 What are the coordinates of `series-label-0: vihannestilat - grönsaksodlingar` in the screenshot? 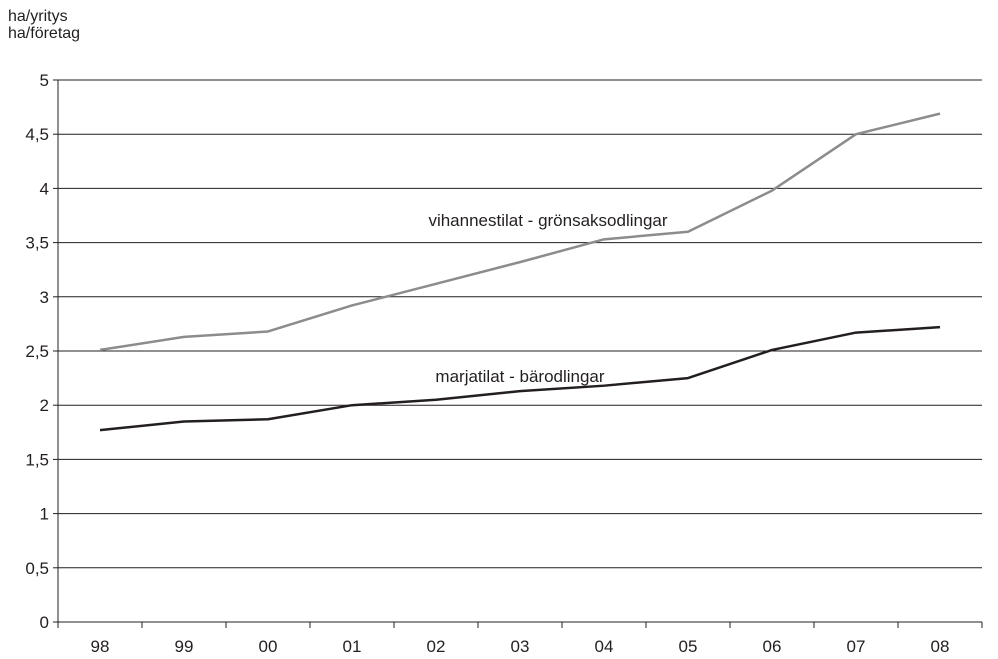 It's located at (547, 220).